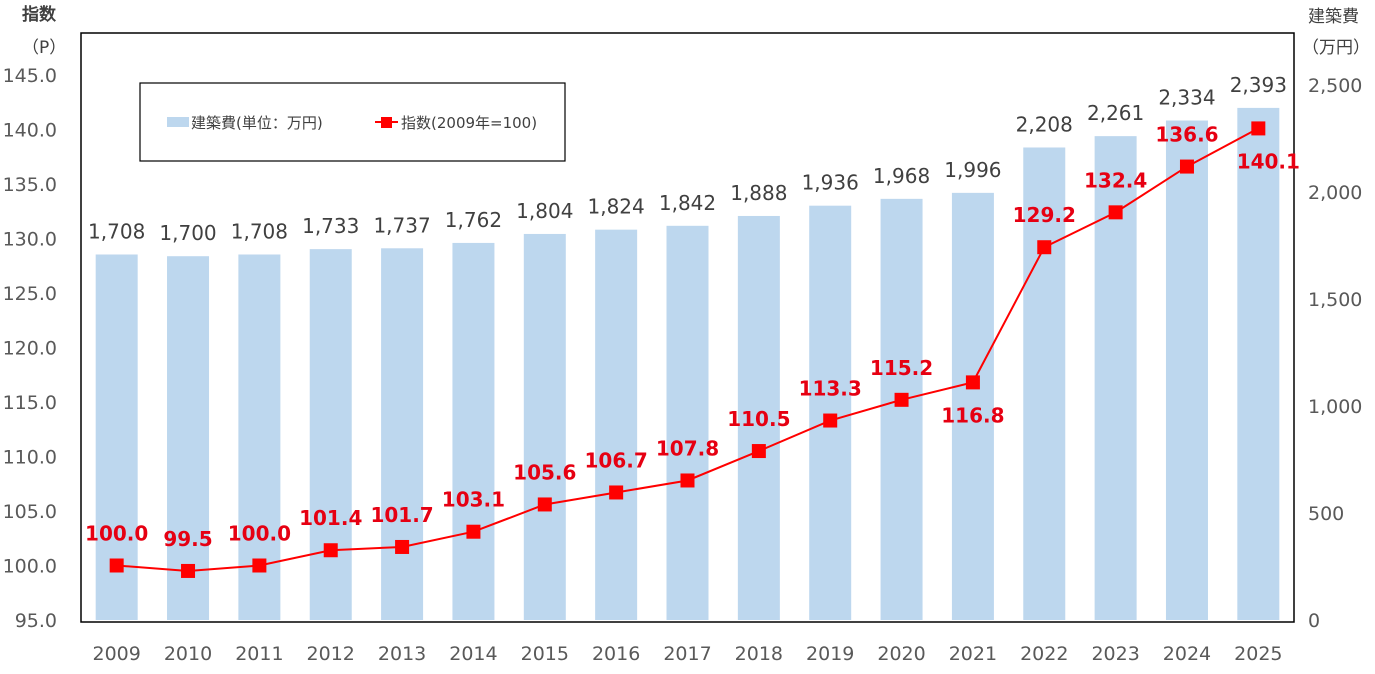  I want to click on index-value-label: 129.2, so click(1044, 215).